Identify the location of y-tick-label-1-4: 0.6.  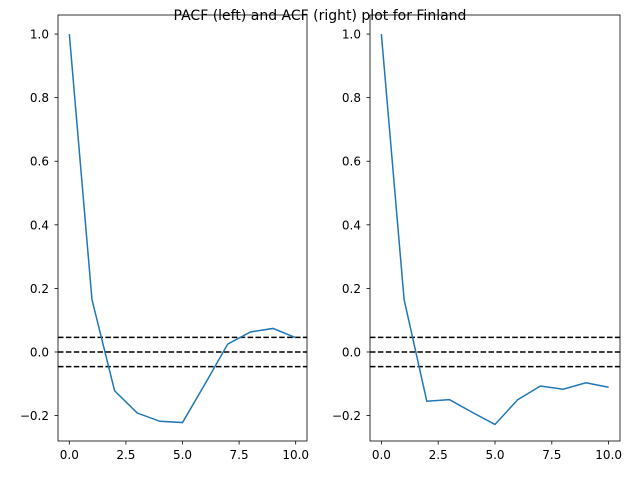
(351, 162).